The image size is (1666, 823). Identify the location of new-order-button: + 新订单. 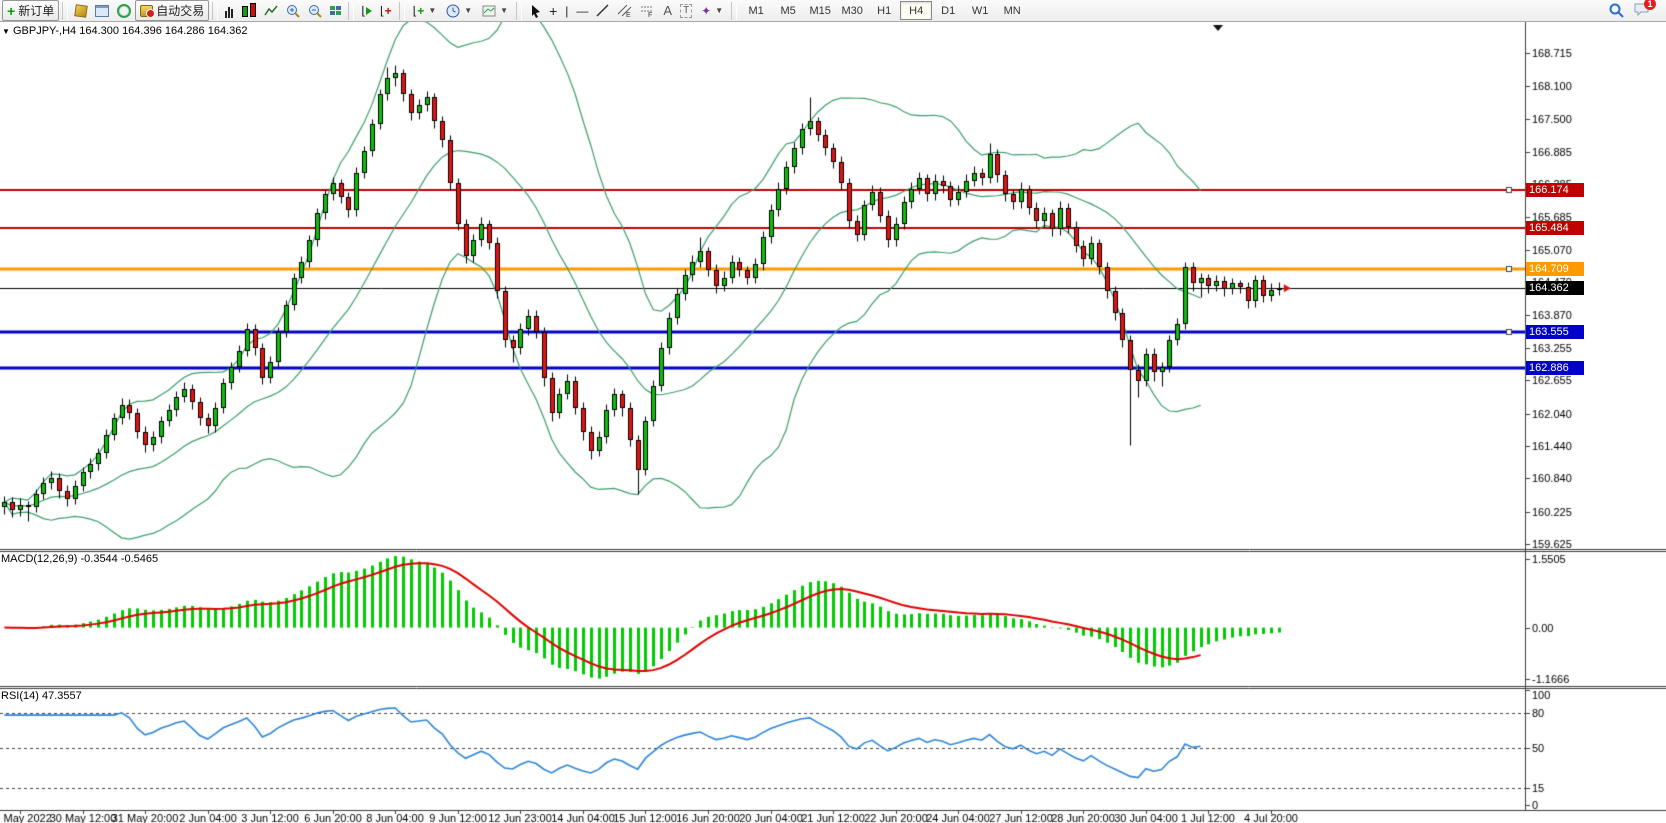
(31, 10).